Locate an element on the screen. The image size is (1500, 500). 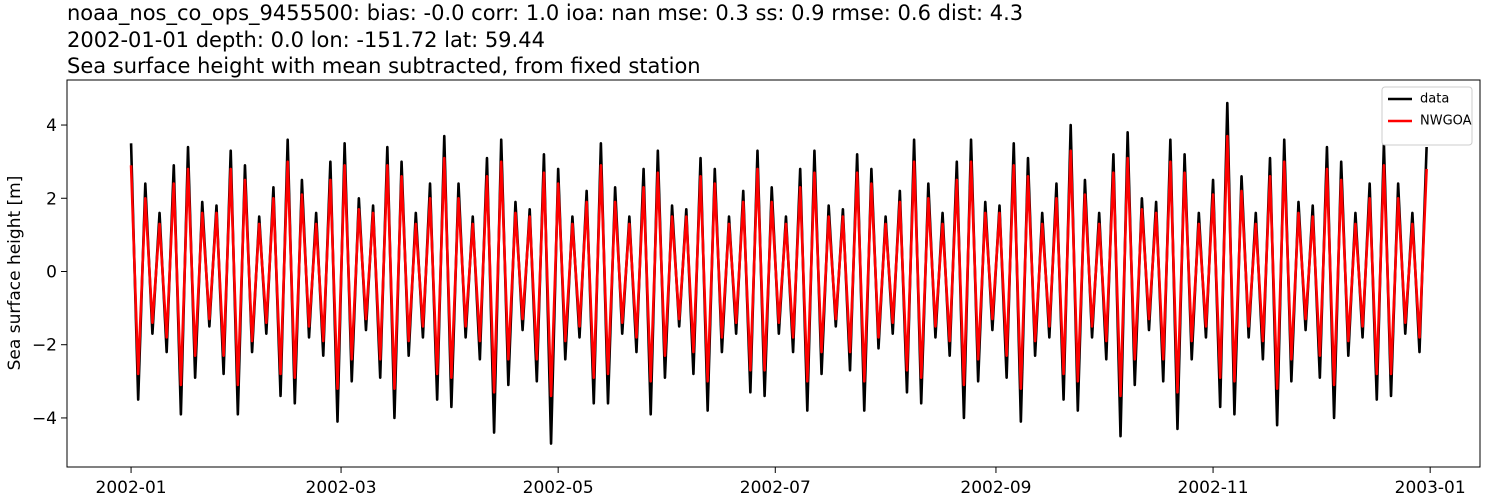
x-tick-label: 2002-07 is located at coordinates (775, 488).